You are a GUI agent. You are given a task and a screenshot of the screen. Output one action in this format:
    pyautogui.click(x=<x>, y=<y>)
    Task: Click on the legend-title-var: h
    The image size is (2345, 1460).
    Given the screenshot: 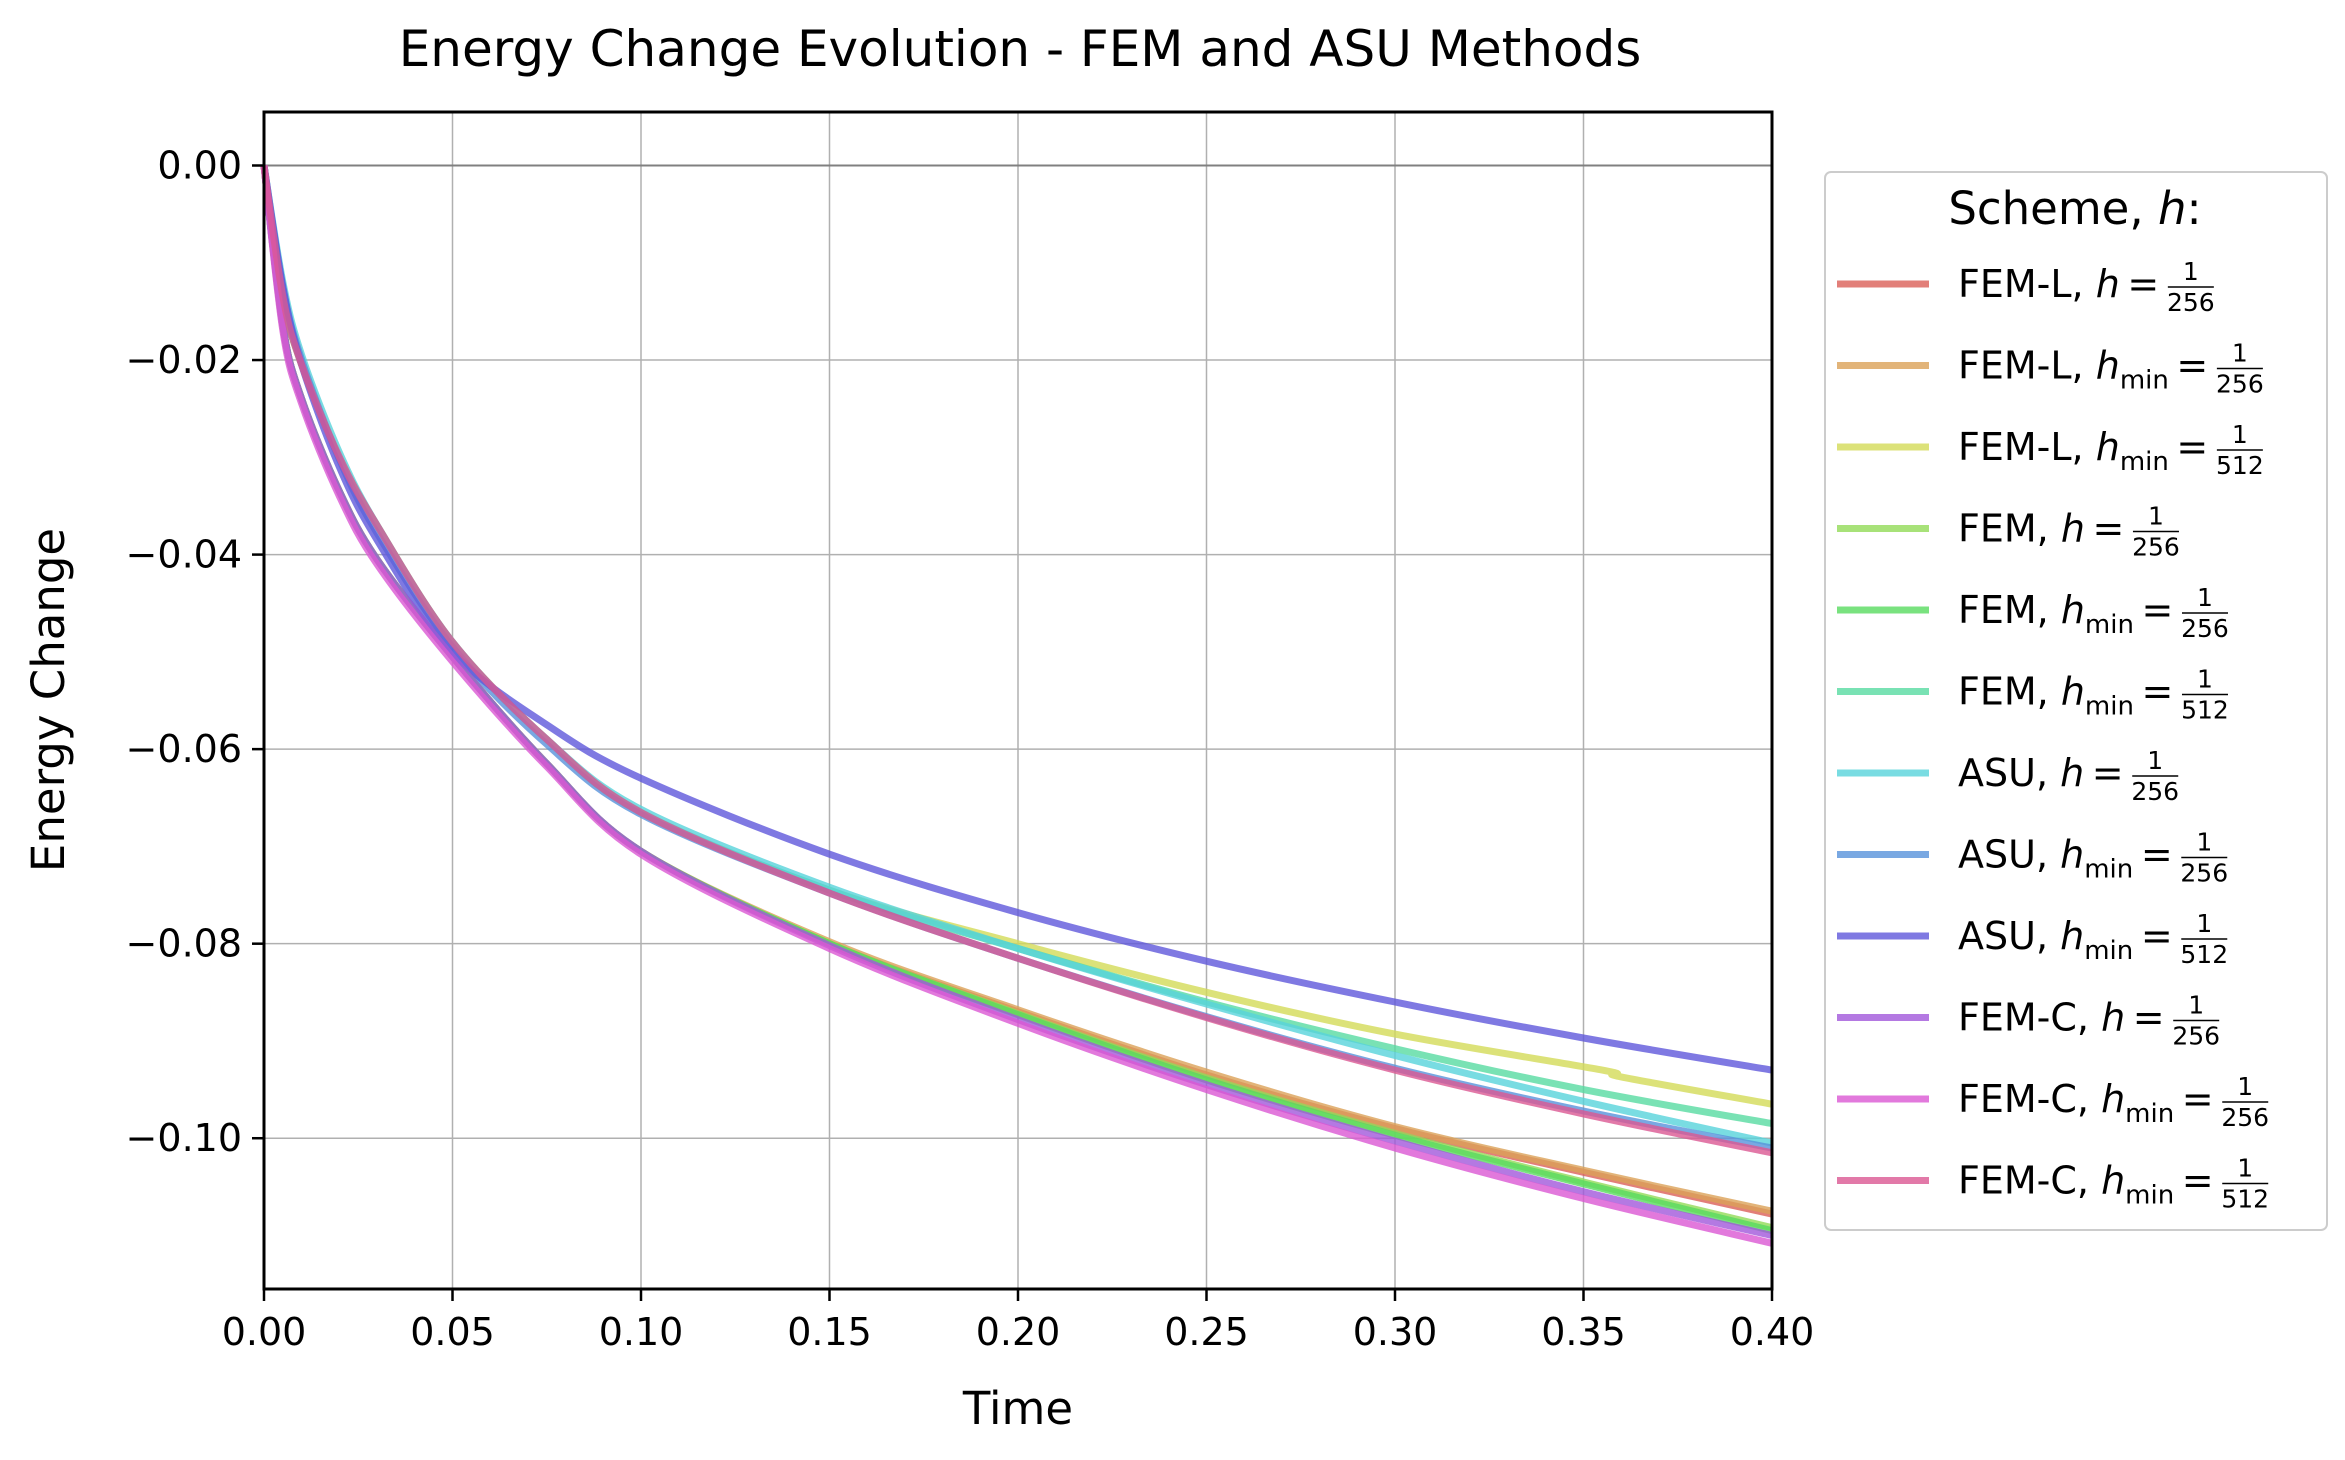 What is the action you would take?
    pyautogui.click(x=2172, y=208)
    